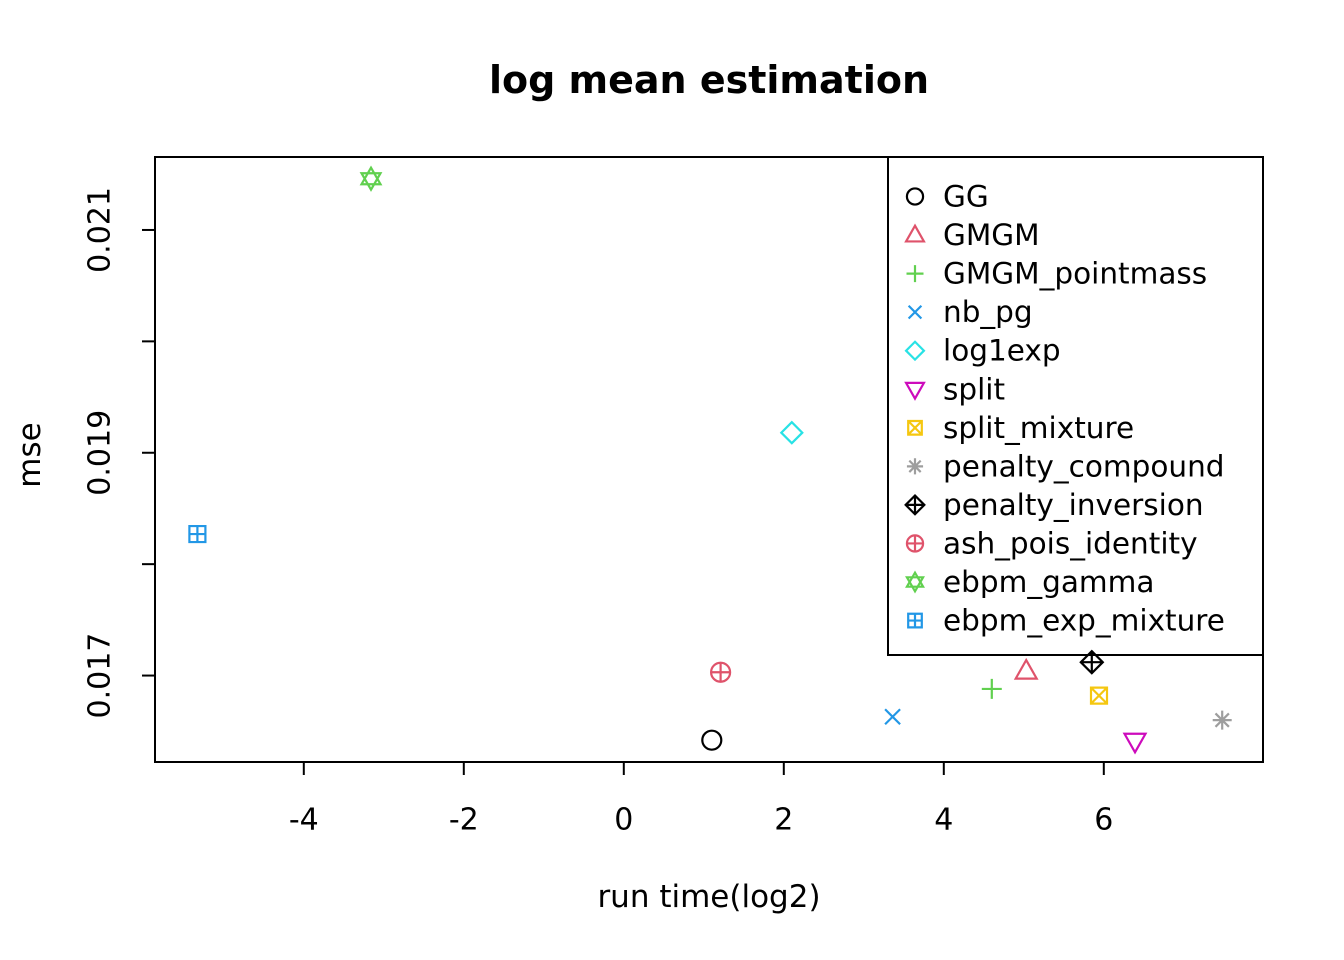  What do you see at coordinates (915, 504) in the screenshot?
I see `legend-marker-penalty_inversion` at bounding box center [915, 504].